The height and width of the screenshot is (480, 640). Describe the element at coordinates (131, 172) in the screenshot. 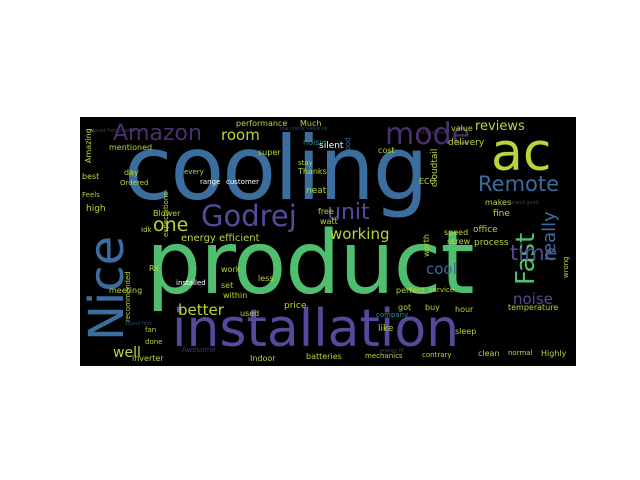

I see `word-cloud-word: day` at that location.